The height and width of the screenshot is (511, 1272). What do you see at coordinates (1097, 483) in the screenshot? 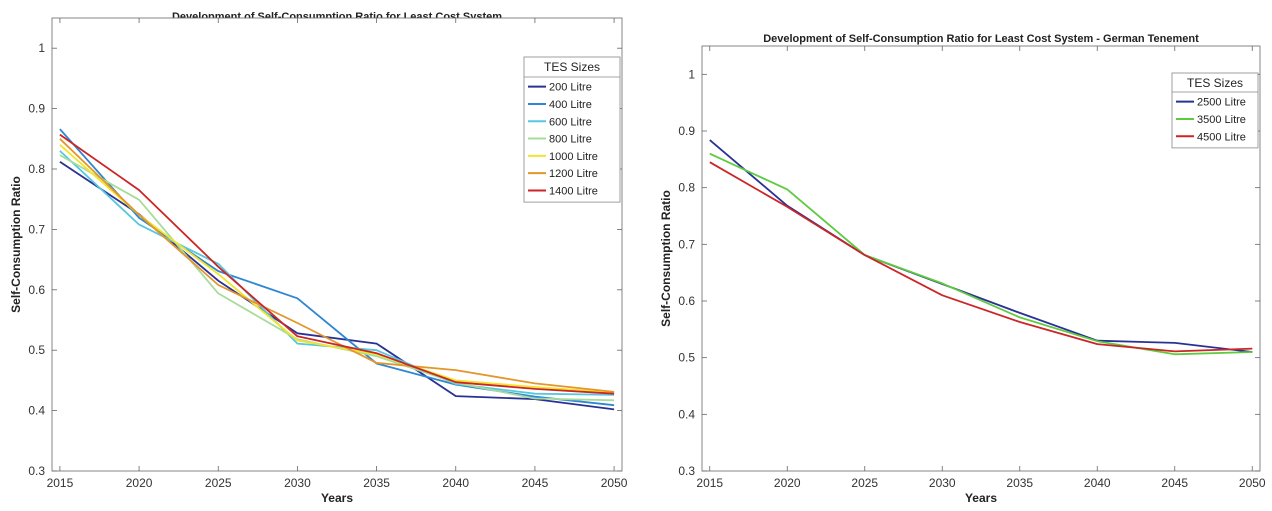
I see `right-x-tick-label: 2040` at bounding box center [1097, 483].